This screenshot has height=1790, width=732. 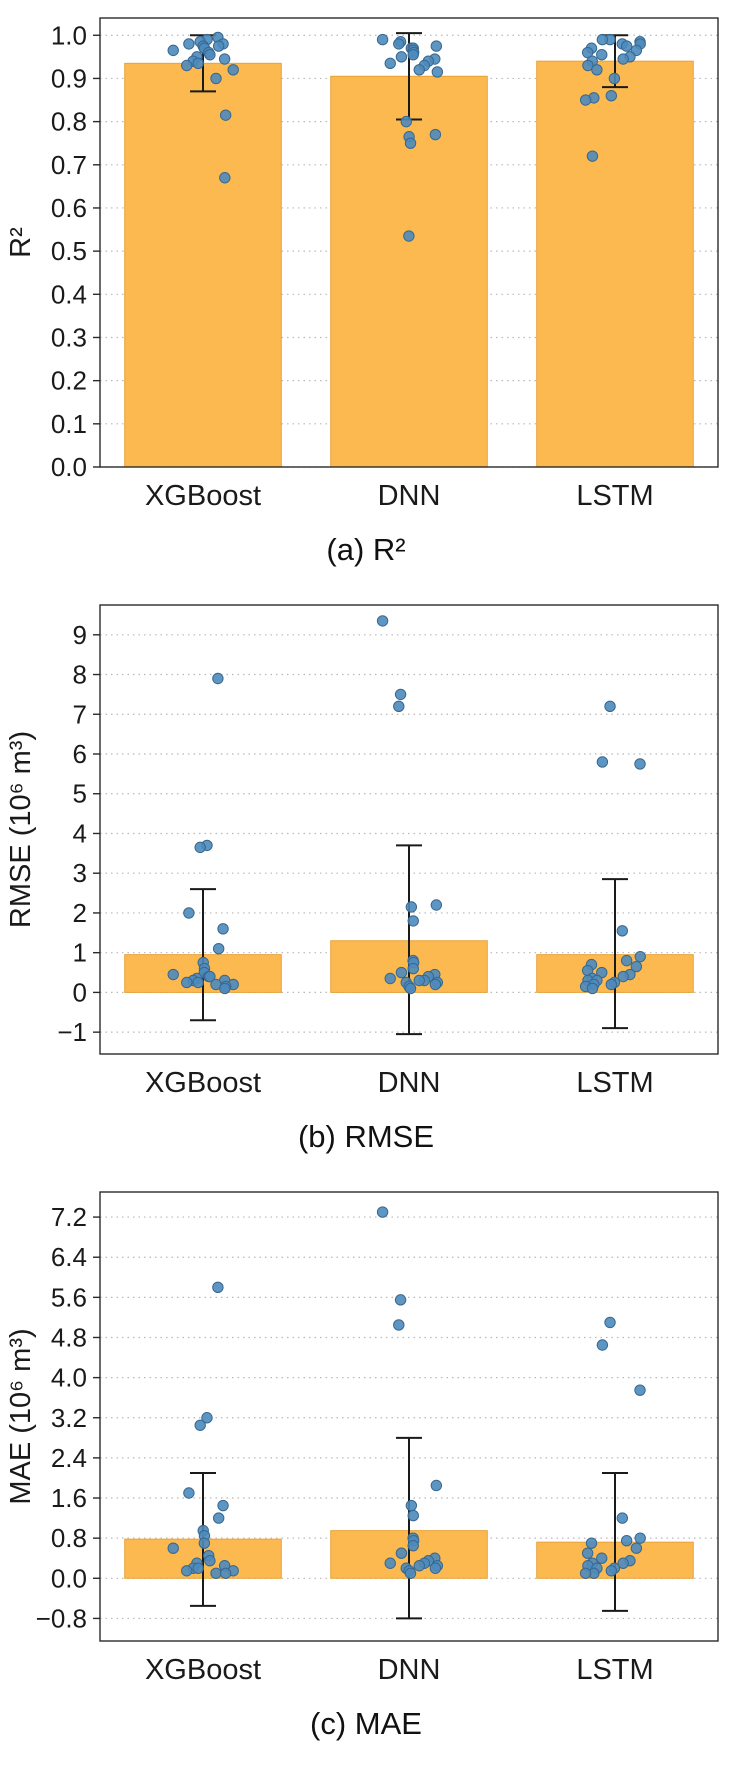 I want to click on y-tick-label: 0.7, so click(x=69, y=165).